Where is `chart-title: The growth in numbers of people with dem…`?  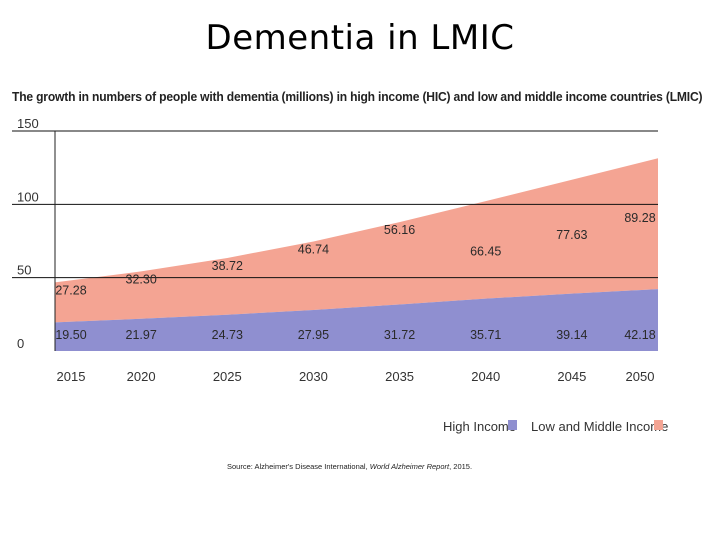 chart-title: The growth in numbers of people with dem… is located at coordinates (357, 96).